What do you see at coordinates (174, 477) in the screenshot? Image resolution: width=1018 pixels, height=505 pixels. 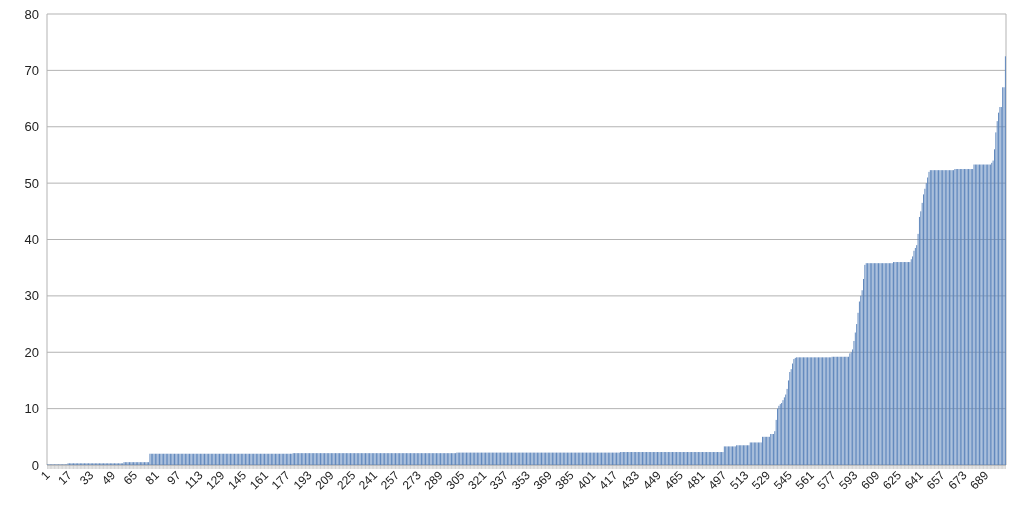 I see `x-tick-label: 97` at bounding box center [174, 477].